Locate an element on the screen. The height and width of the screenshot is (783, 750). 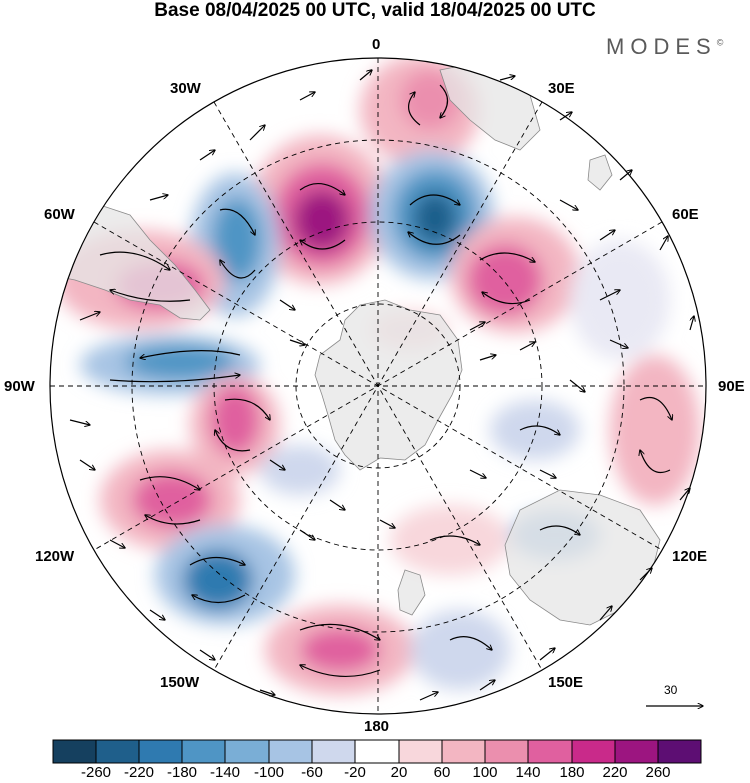
colorbar-tick: -260 is located at coordinates (96, 772).